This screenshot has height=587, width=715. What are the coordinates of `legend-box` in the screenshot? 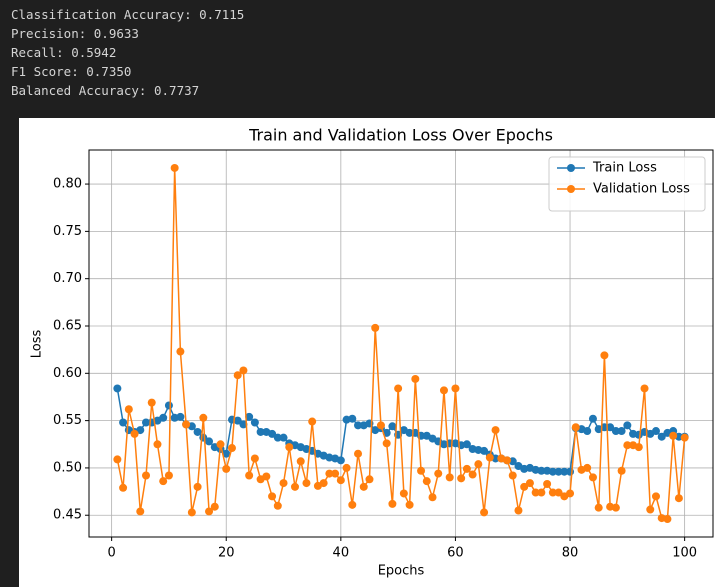 It's located at (627, 184).